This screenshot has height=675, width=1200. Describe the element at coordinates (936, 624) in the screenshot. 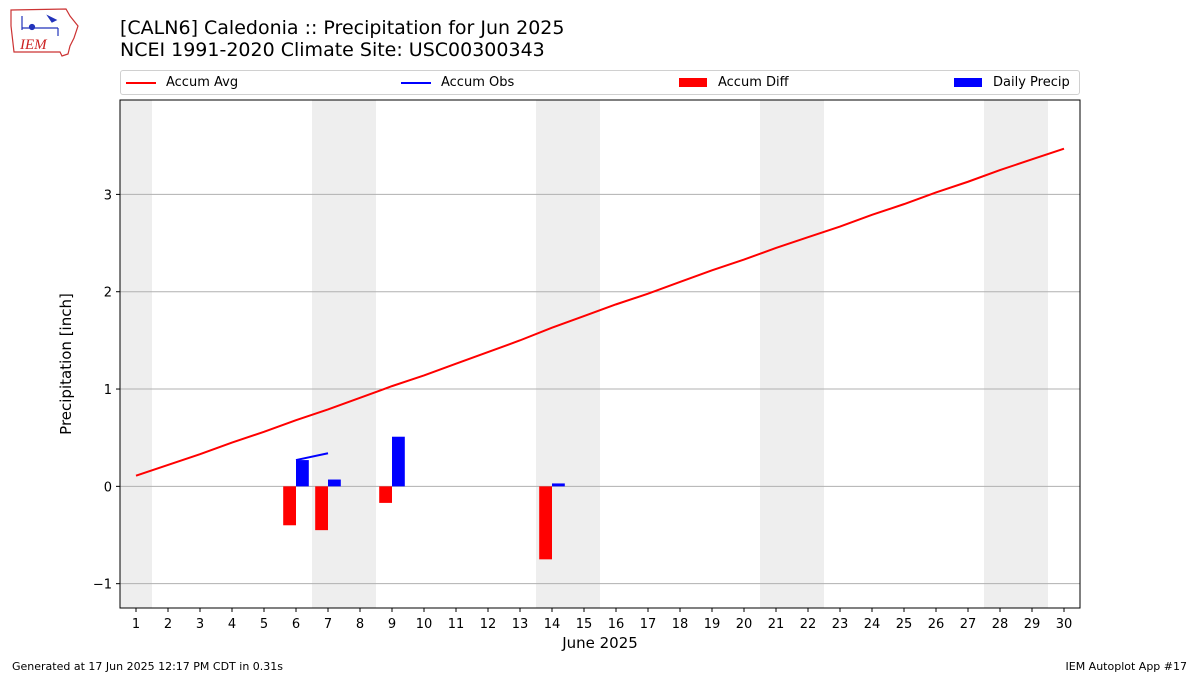

I see `x-tick-label: 26` at that location.